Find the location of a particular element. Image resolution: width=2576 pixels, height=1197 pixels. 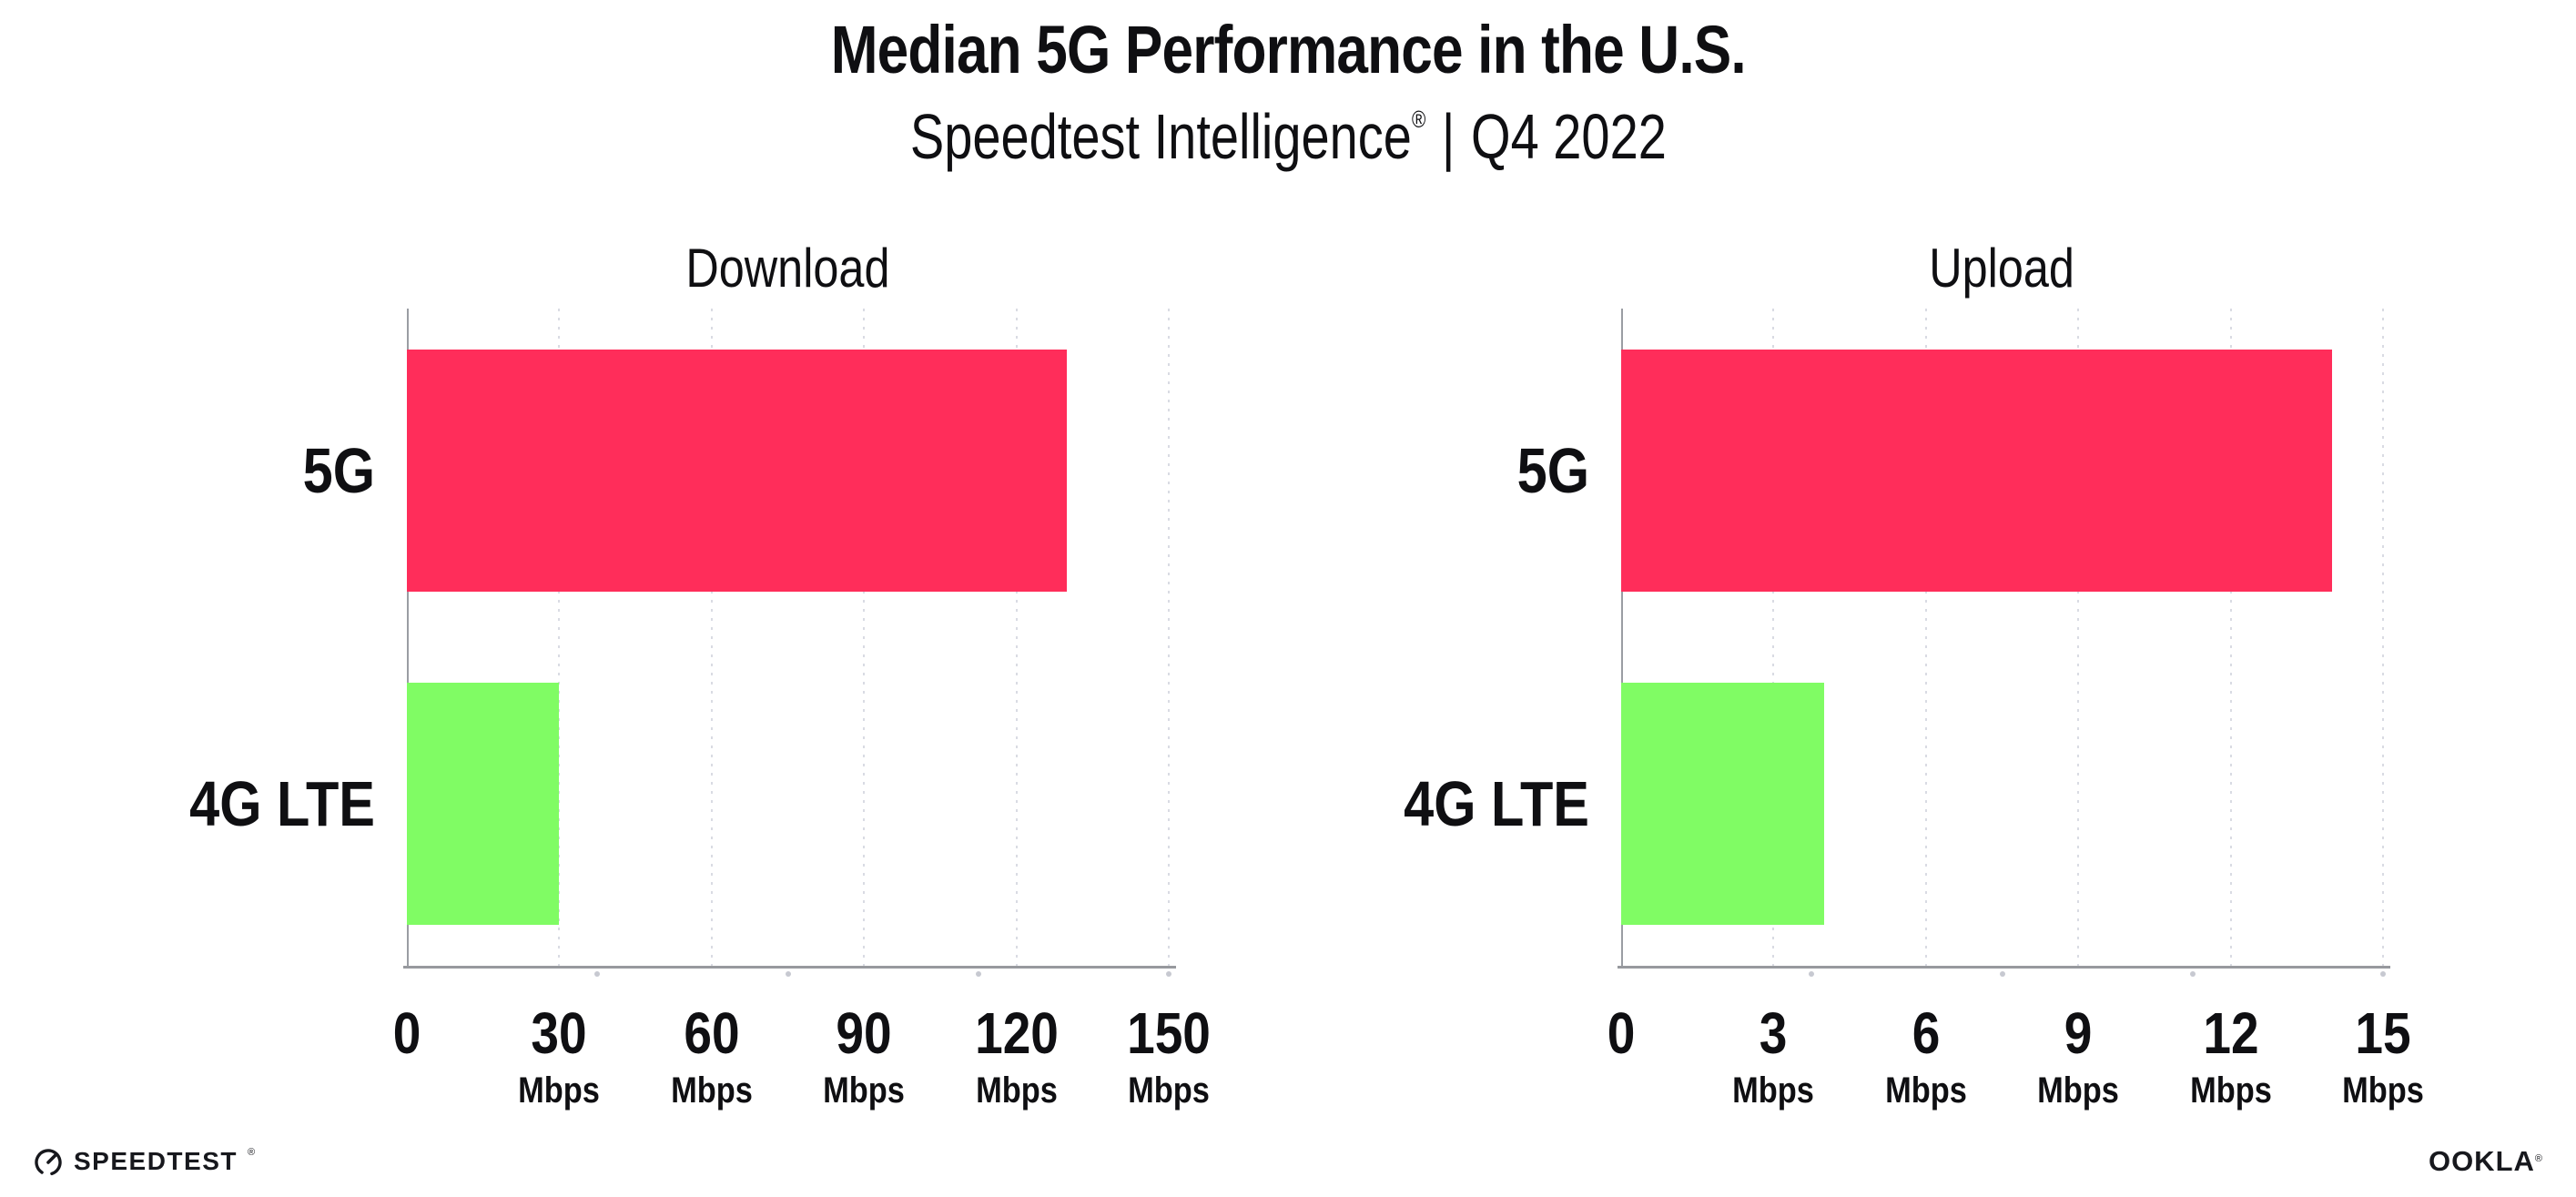

page-subtitle: Speedtest Intelligence® | Q4 2022 is located at coordinates (1288, 136).